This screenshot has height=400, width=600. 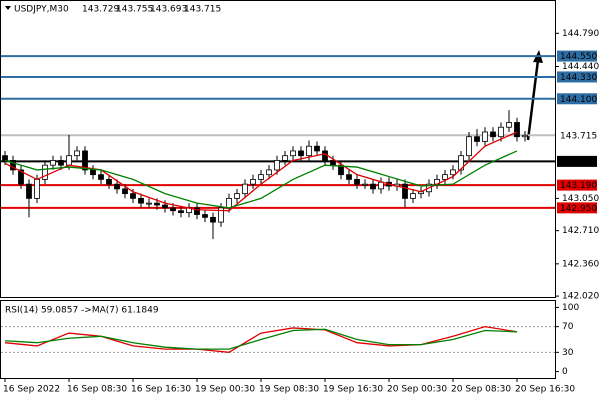 What do you see at coordinates (580, 67) in the screenshot?
I see `y-tick-label: 144.440` at bounding box center [580, 67].